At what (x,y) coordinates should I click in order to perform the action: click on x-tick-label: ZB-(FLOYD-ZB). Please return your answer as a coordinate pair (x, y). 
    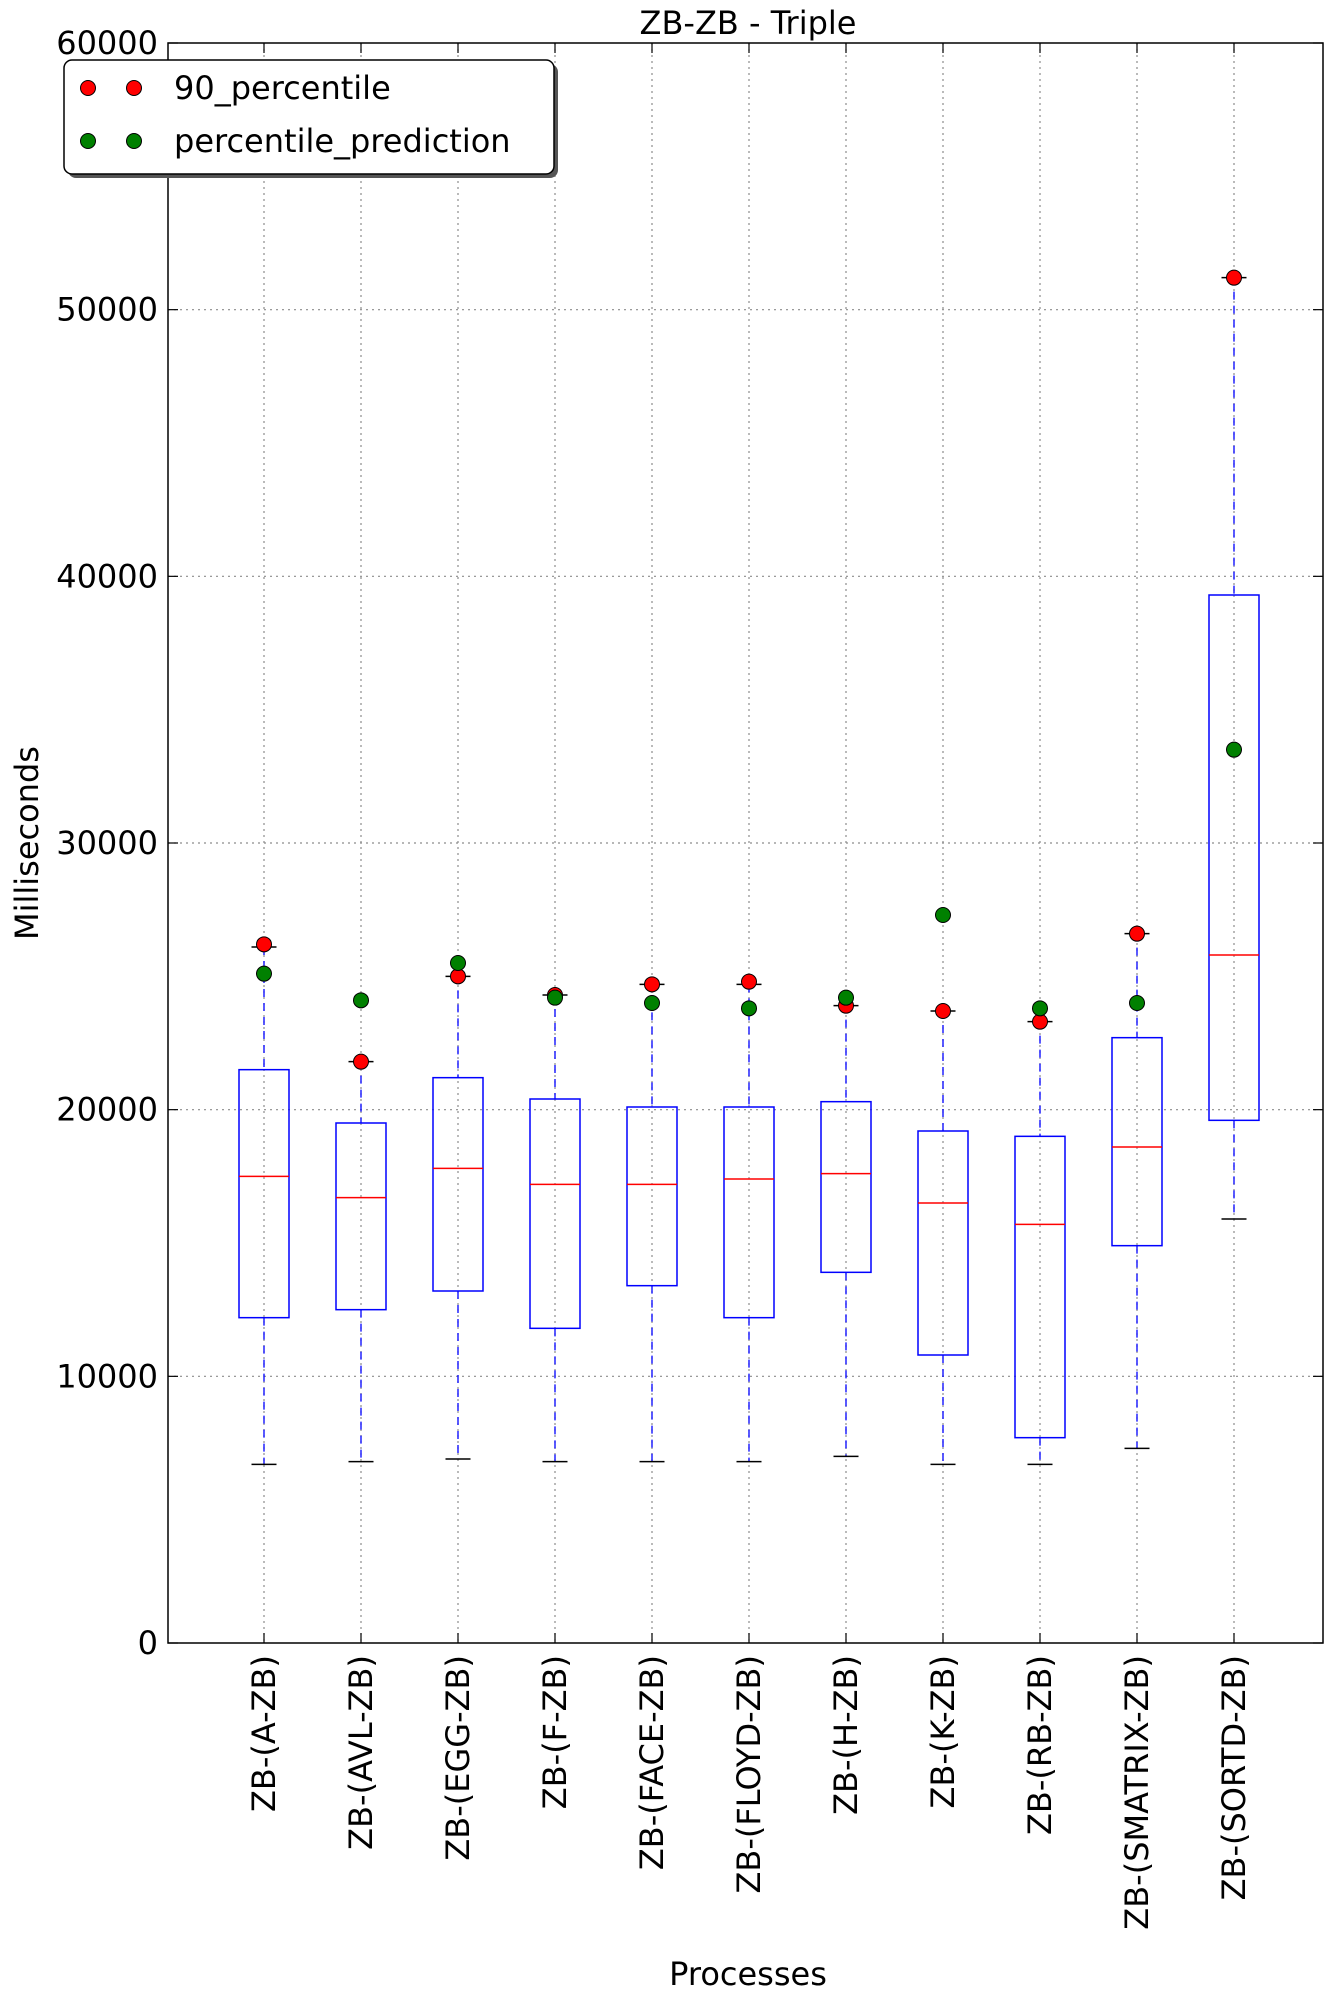
    Looking at the image, I should click on (749, 1774).